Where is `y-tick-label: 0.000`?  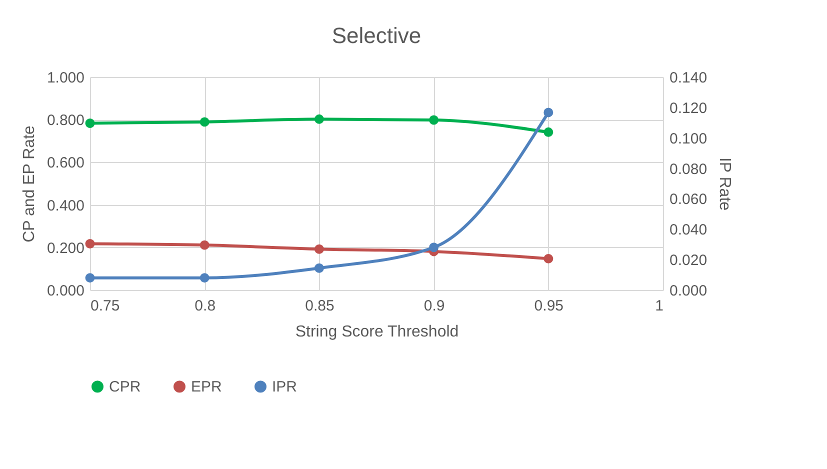 y-tick-label: 0.000 is located at coordinates (65, 291).